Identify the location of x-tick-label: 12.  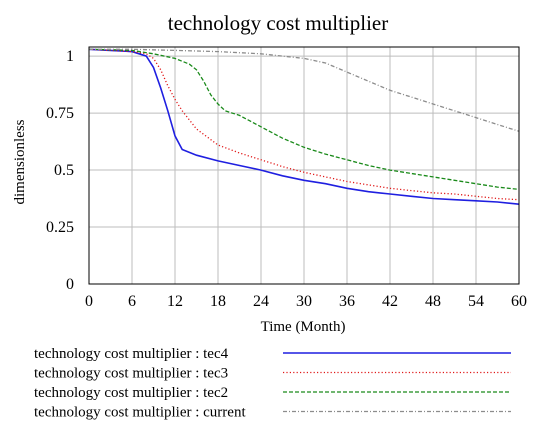
(175, 301).